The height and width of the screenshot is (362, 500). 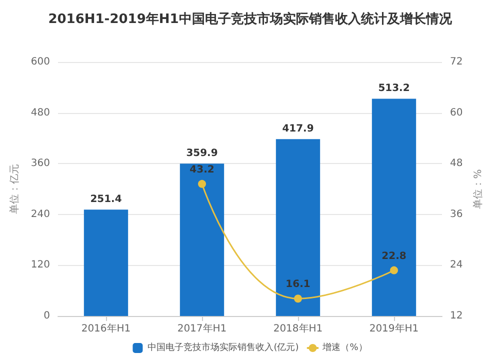 What do you see at coordinates (14, 189) in the screenshot?
I see `y-axis-title: 单位：亿元` at bounding box center [14, 189].